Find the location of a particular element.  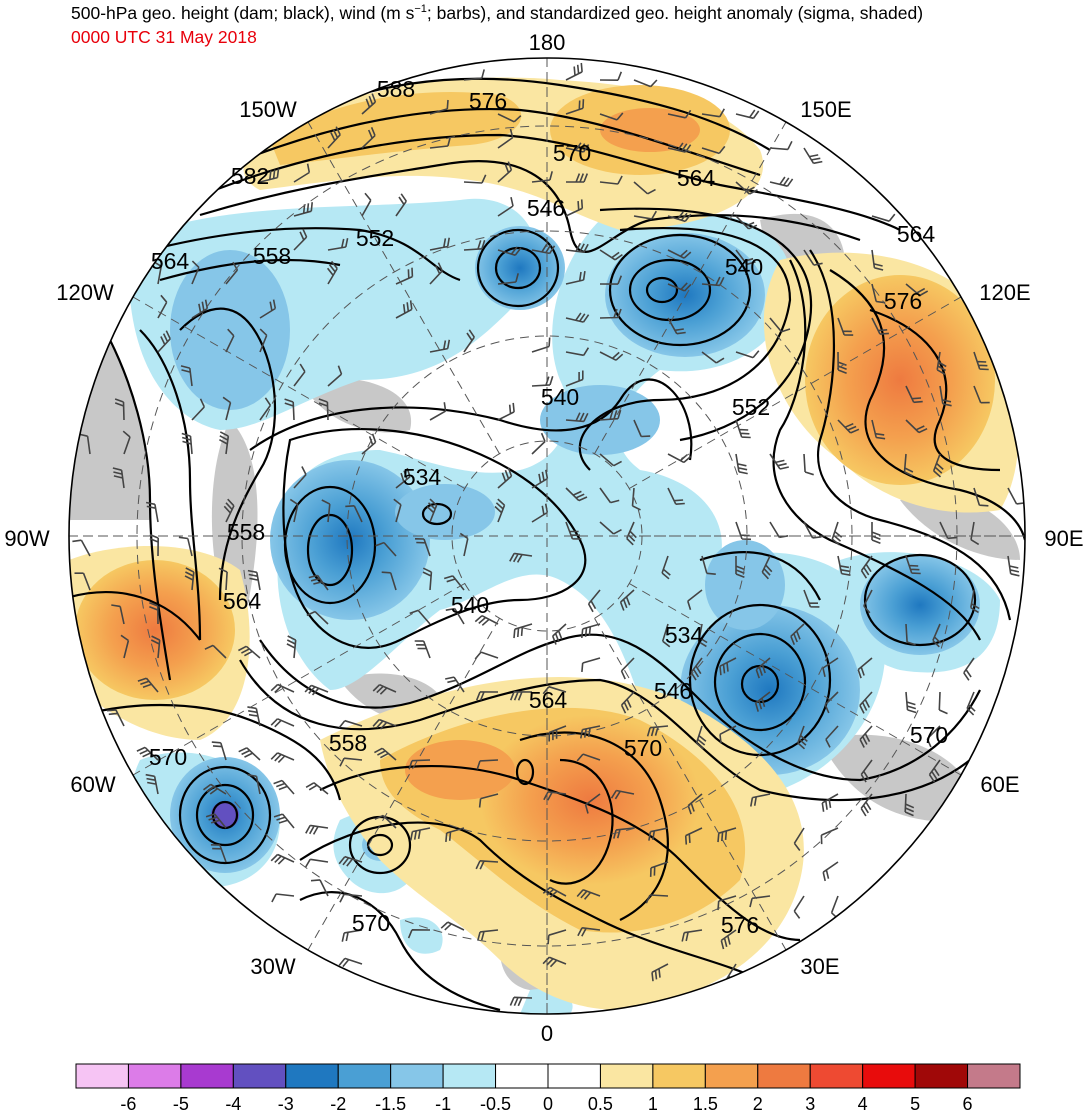

lon-label-150w: 150W is located at coordinates (268, 109).